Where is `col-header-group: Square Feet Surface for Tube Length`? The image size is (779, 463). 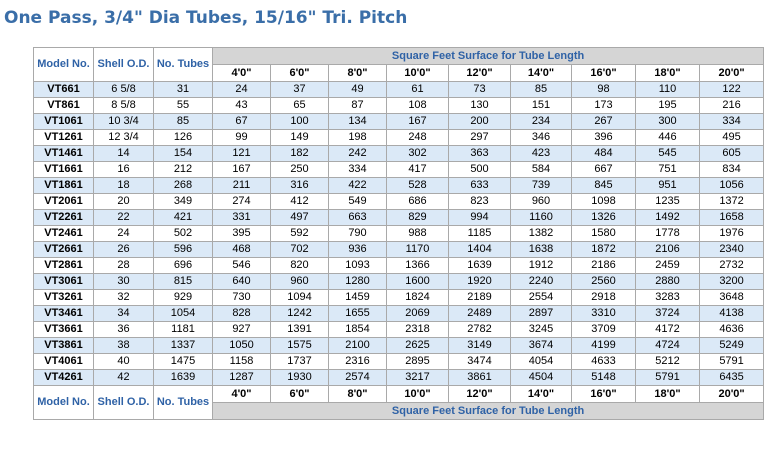 col-header-group: Square Feet Surface for Tube Length is located at coordinates (488, 56).